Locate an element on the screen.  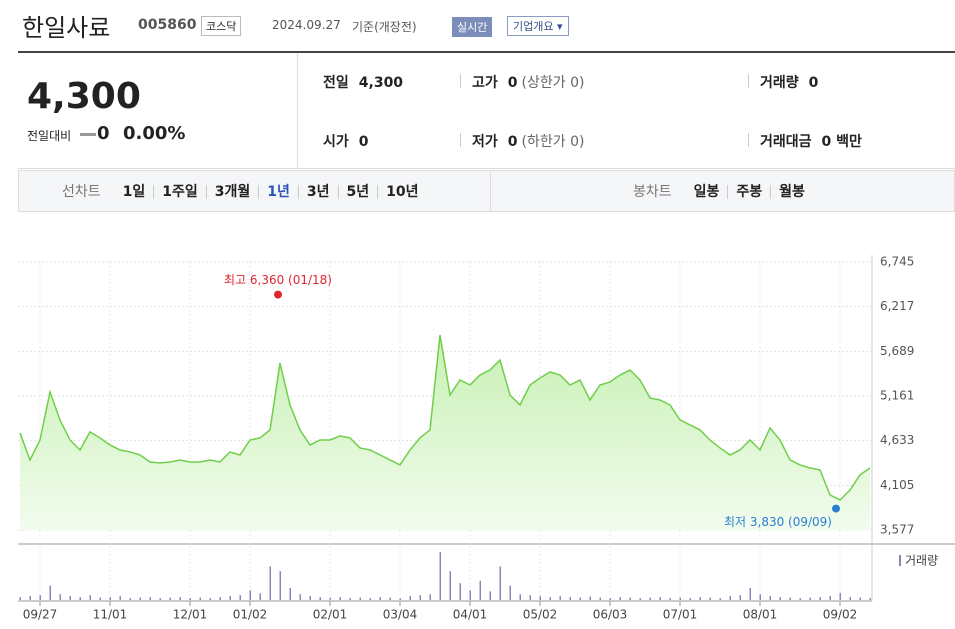
stat-value: 4,300 is located at coordinates (381, 83).